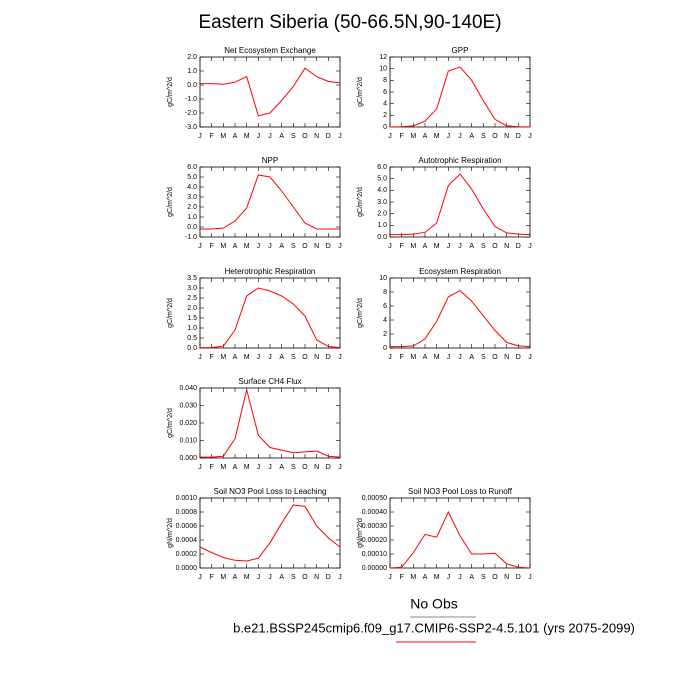 The height and width of the screenshot is (700, 700). What do you see at coordinates (192, 298) in the screenshot?
I see `y-tick-label: 2.5` at bounding box center [192, 298].